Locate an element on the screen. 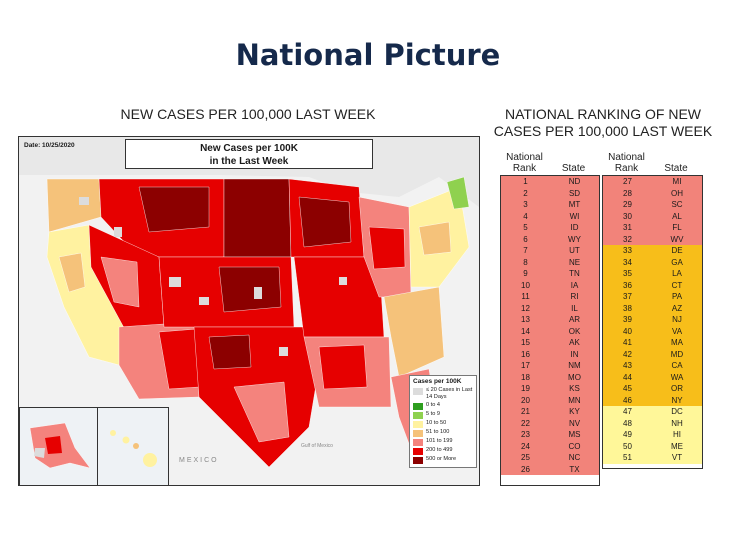 Image resolution: width=736 pixels, height=558 pixels. rank-row: 32 WV is located at coordinates (652, 239).